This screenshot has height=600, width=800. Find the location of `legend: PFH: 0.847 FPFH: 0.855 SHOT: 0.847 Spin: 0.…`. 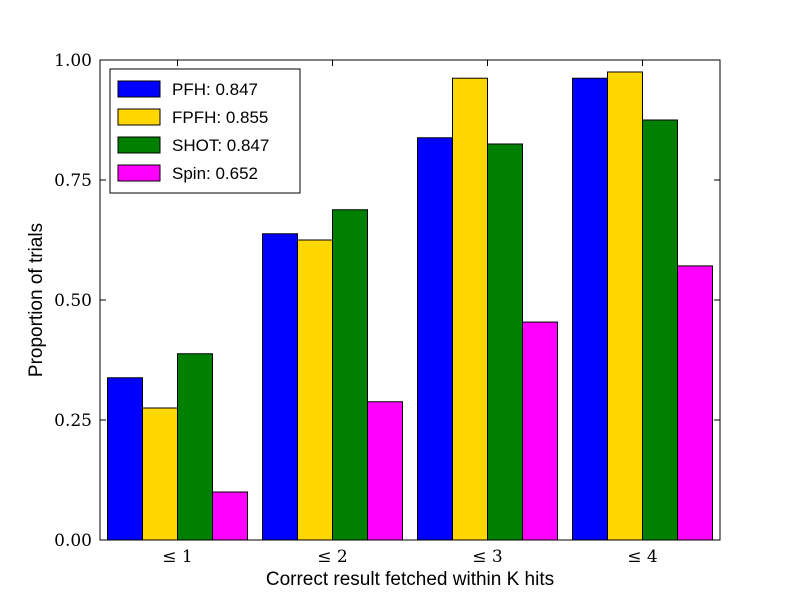

legend: PFH: 0.847 FPFH: 0.855 SHOT: 0.847 Spin: 0.… is located at coordinates (205, 131).